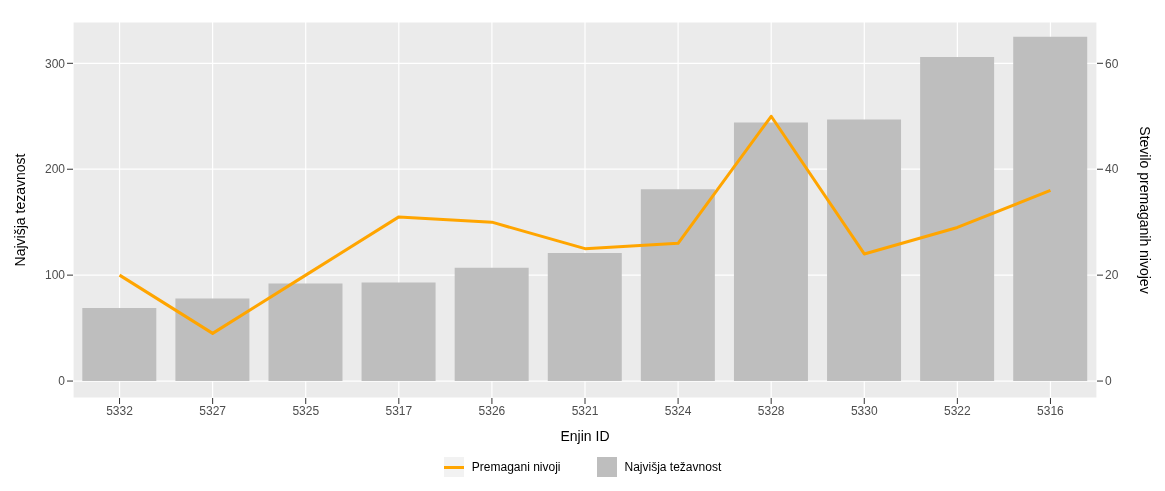 This screenshot has height=491, width=1165. What do you see at coordinates (213, 410) in the screenshot?
I see `x-tick-label: 5327` at bounding box center [213, 410].